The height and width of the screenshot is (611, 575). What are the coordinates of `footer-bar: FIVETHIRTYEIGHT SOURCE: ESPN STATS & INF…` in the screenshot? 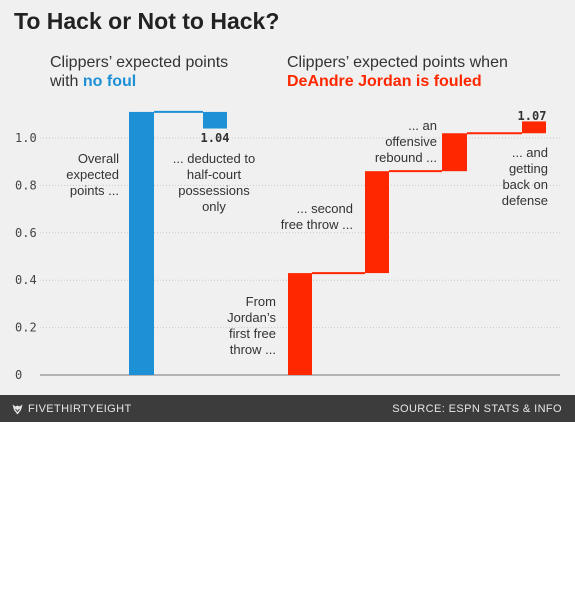 It's located at (287, 408).